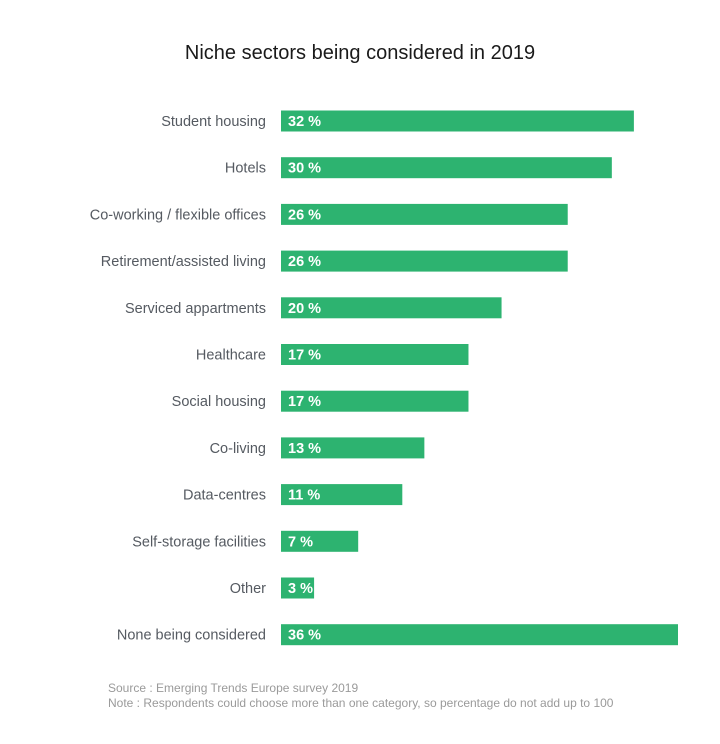 The width and height of the screenshot is (720, 744). I want to click on category-label: Data-centres, so click(224, 496).